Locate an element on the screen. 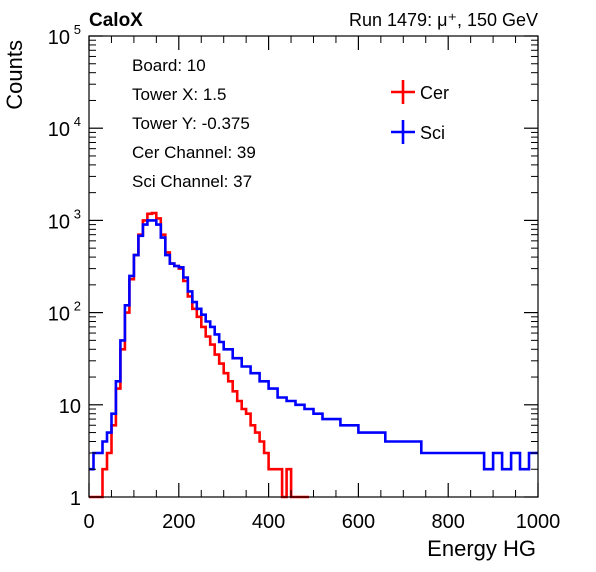 The width and height of the screenshot is (596, 572). y-axis-title: Counts is located at coordinates (14, 75).